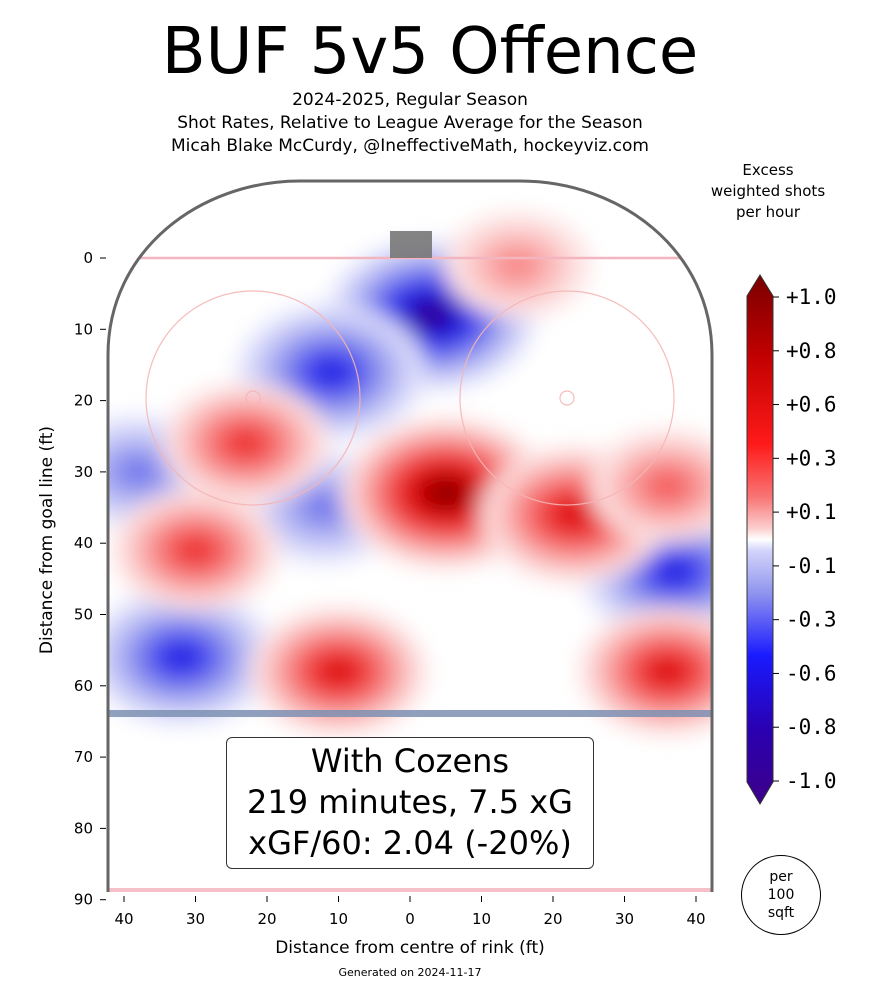 The width and height of the screenshot is (891, 1000). Describe the element at coordinates (811, 297) in the screenshot. I see `colorbar-tick-label: +1.0` at that location.